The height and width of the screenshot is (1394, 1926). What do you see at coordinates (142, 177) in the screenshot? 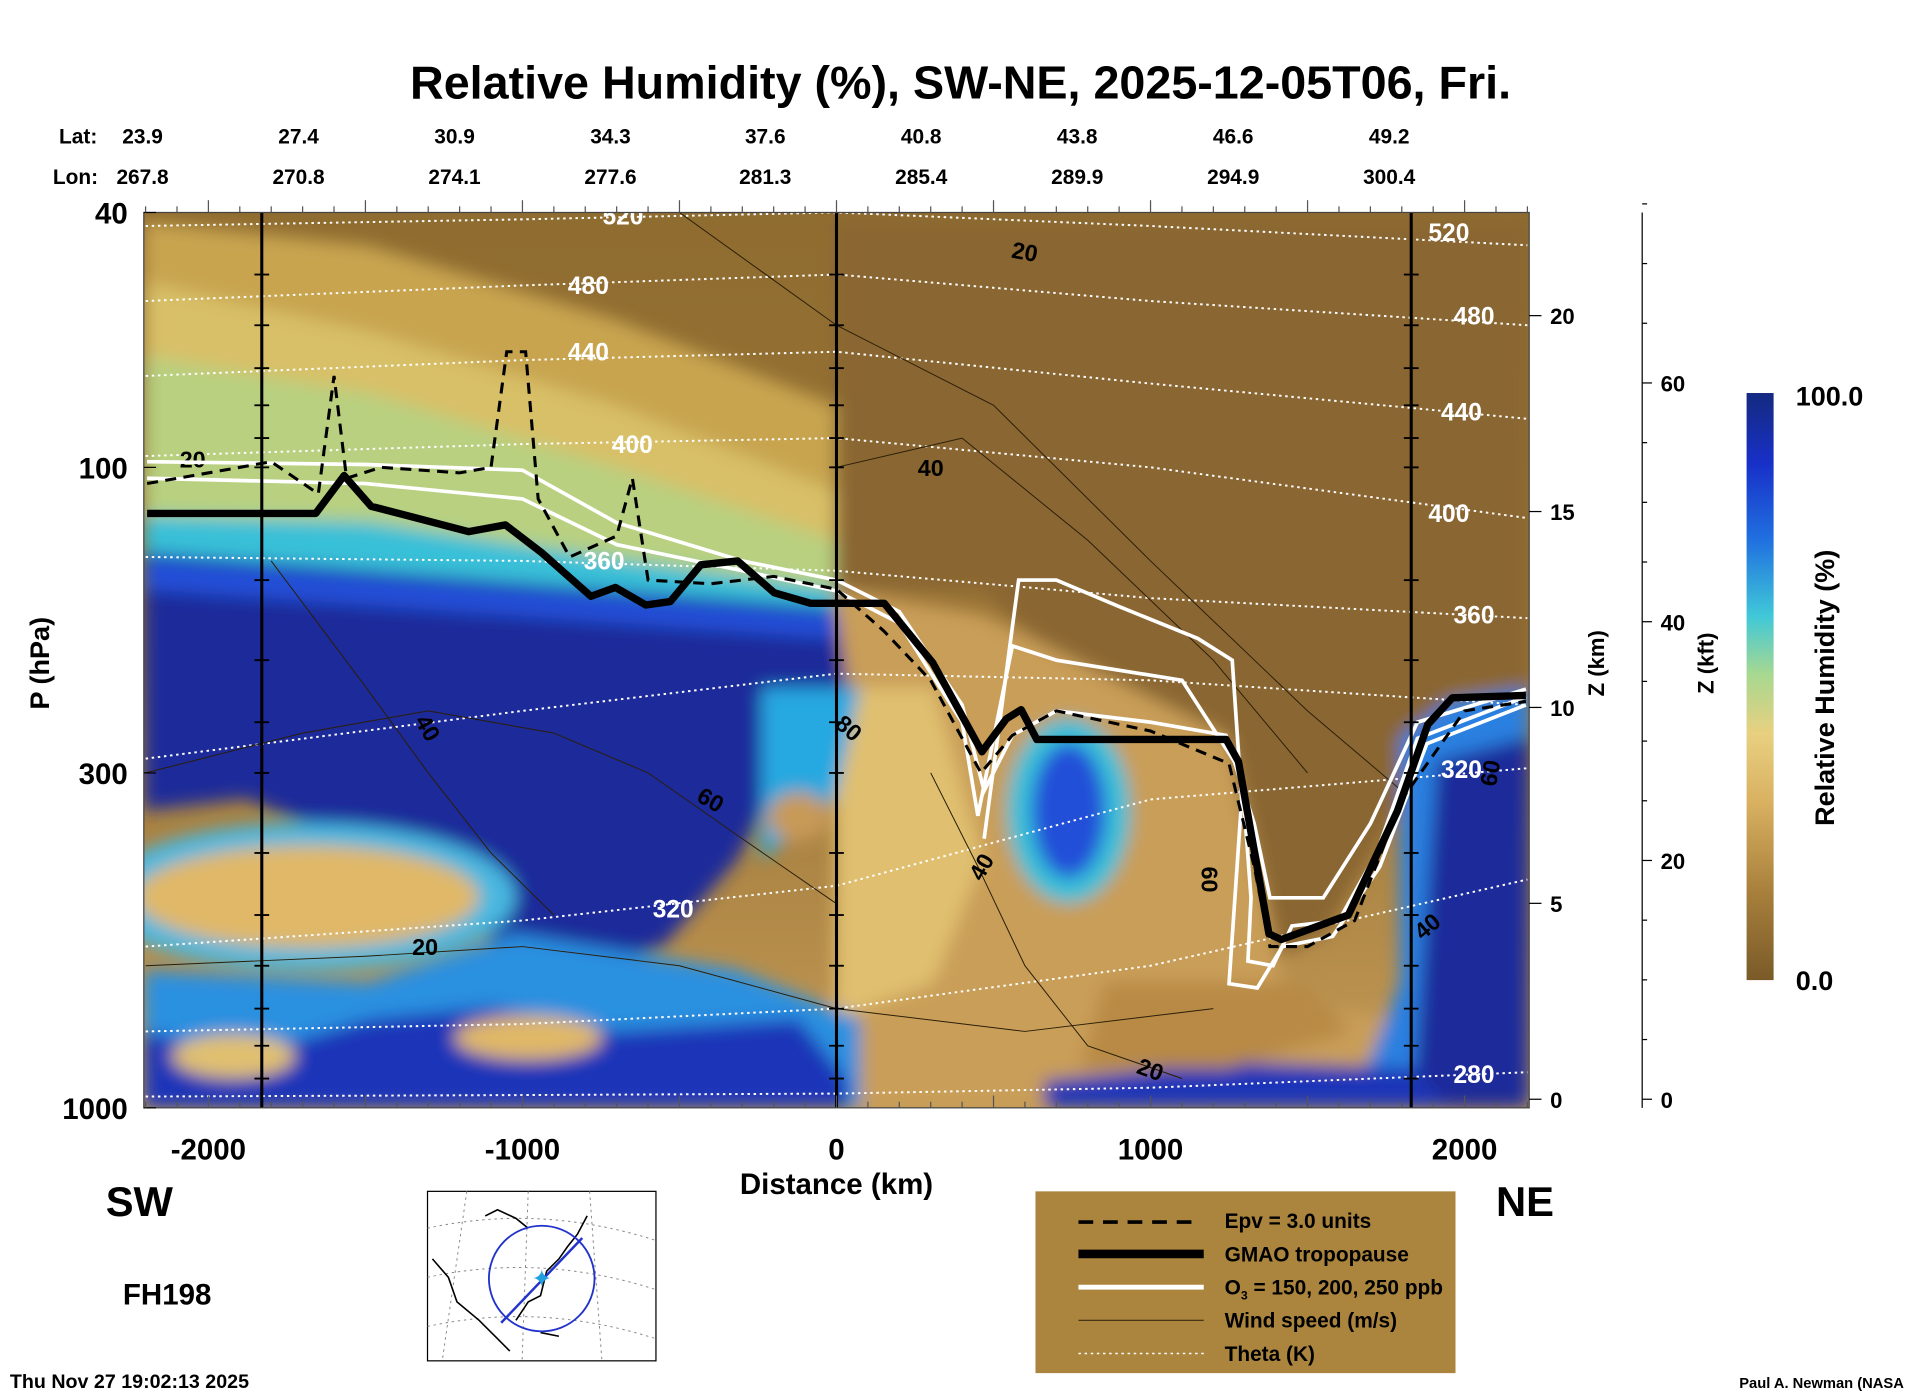
I see `lon-value: 267.8` at bounding box center [142, 177].